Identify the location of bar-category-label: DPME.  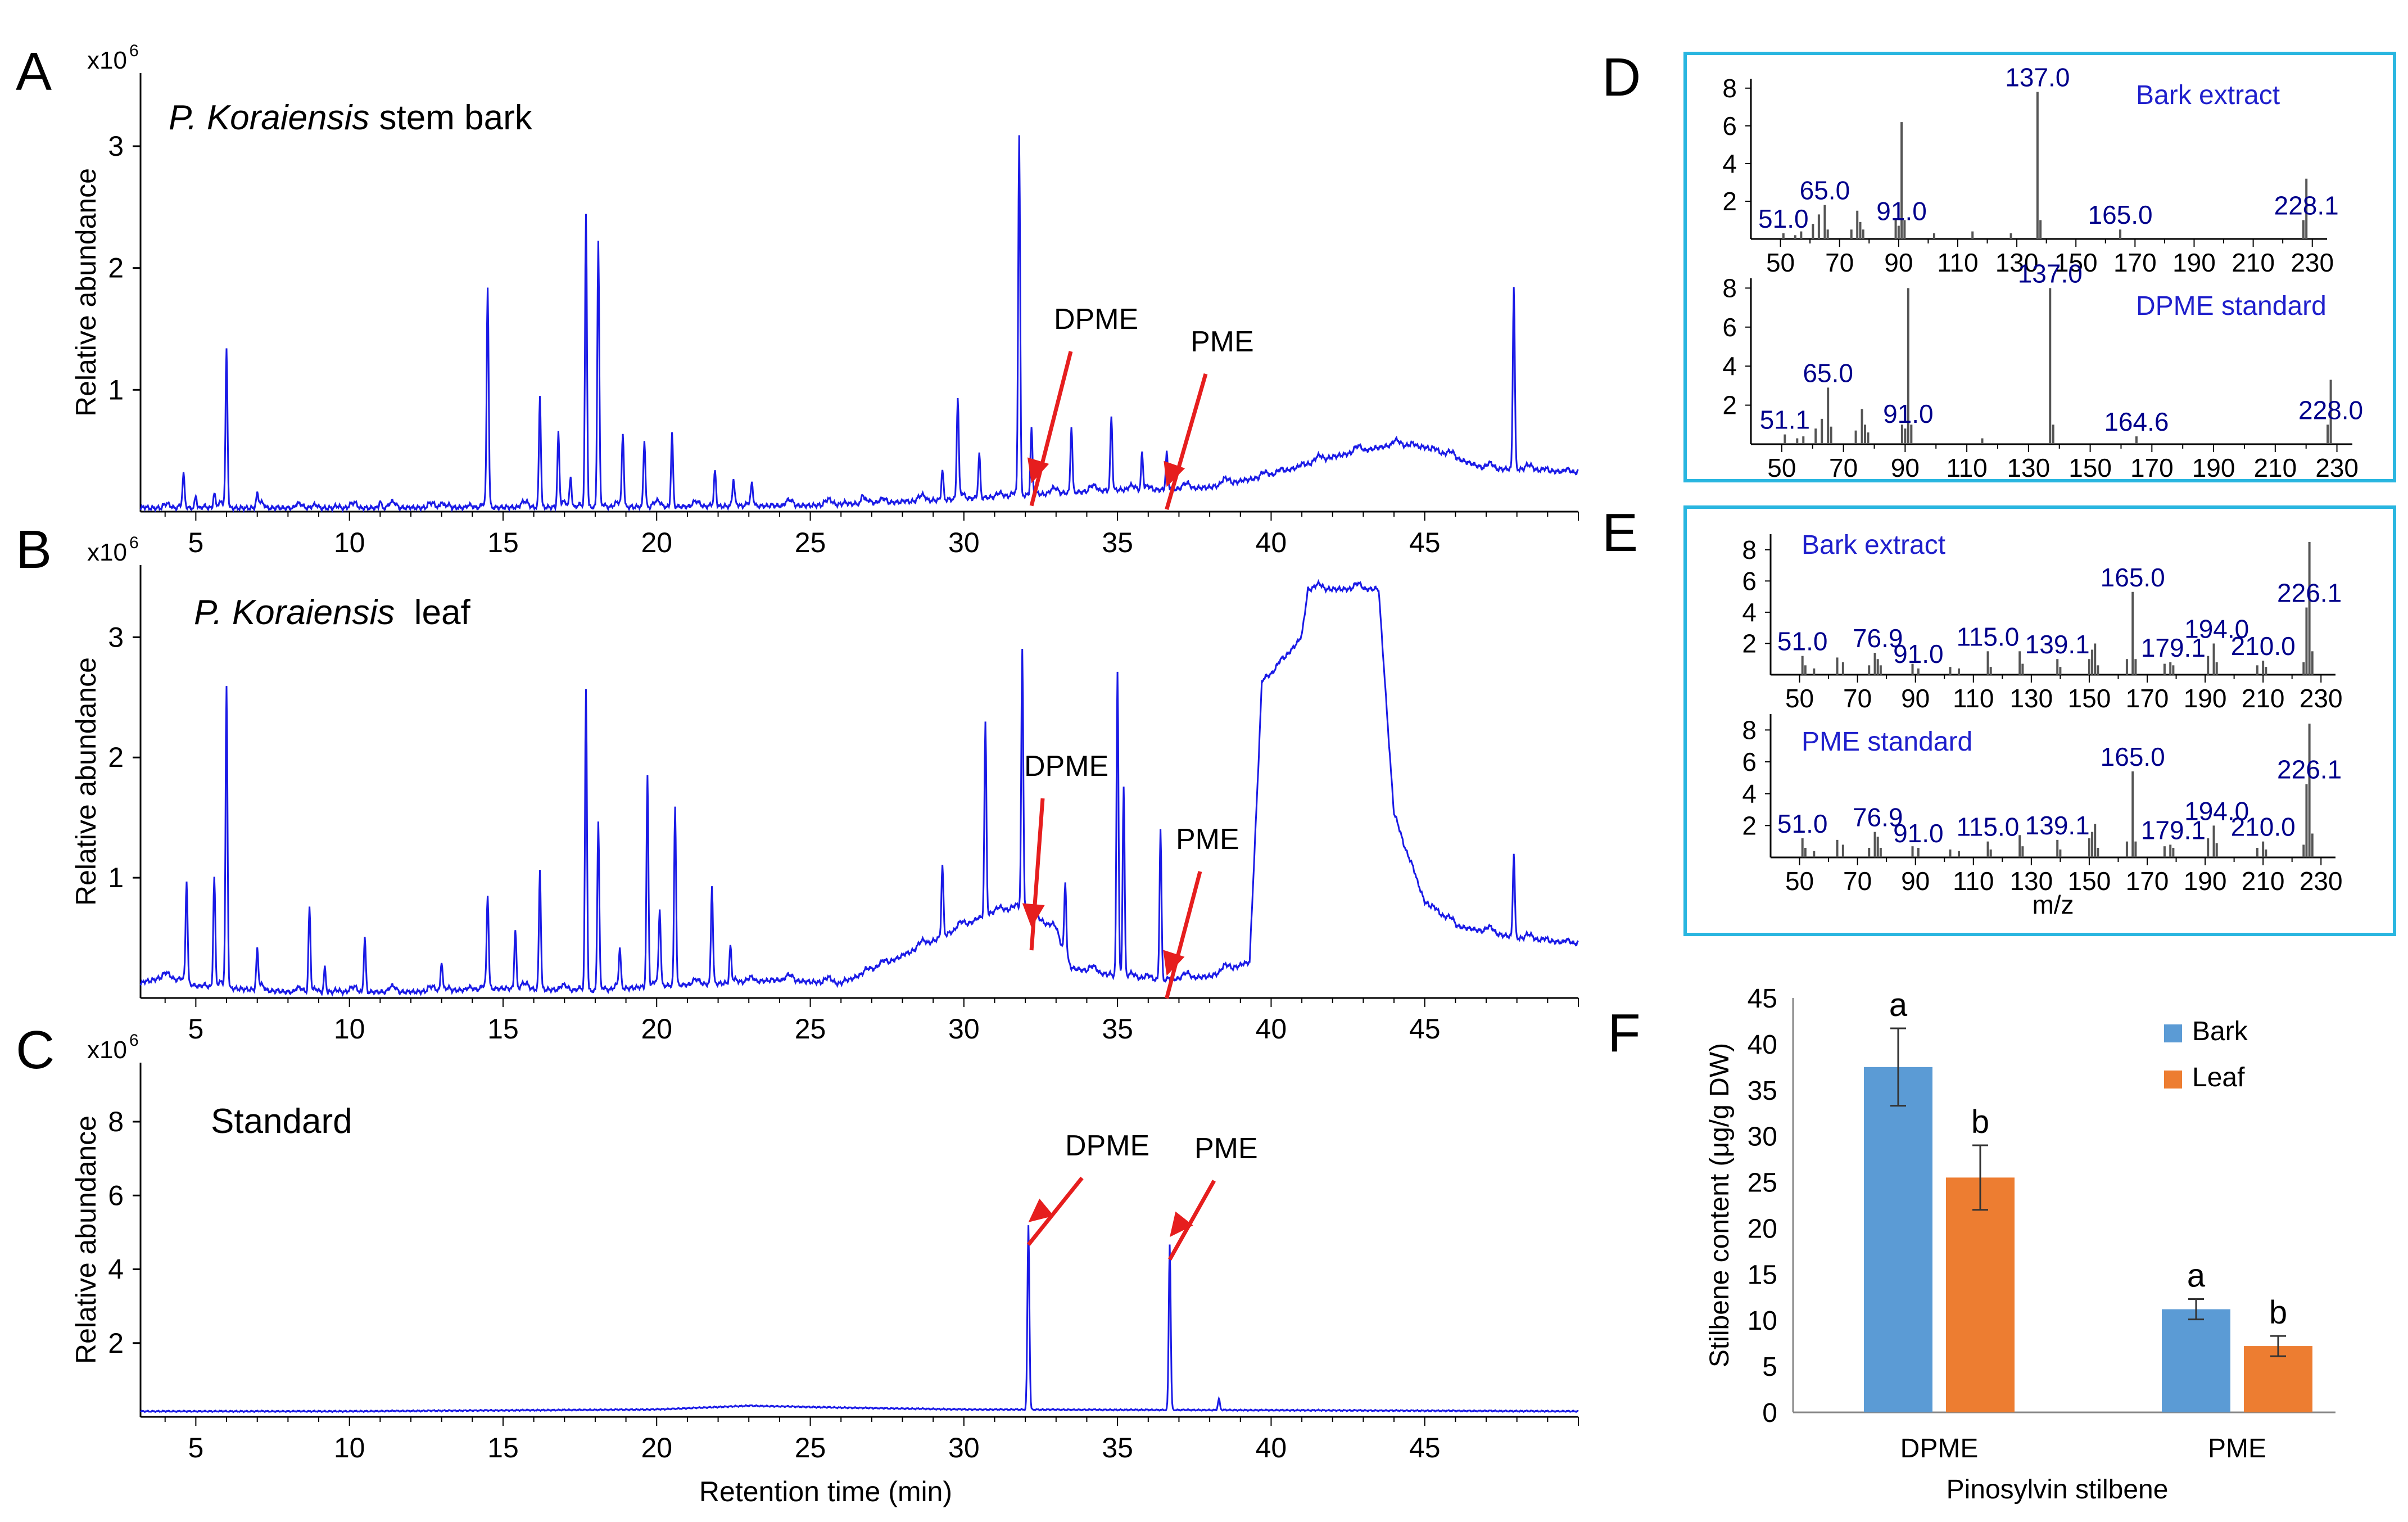
(1939, 1449).